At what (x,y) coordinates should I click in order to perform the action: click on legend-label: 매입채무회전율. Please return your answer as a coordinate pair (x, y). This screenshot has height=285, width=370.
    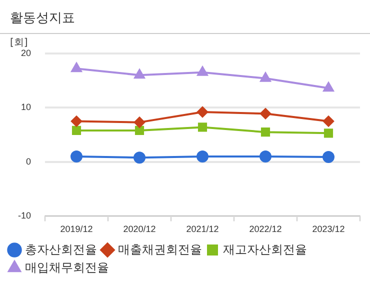
    Looking at the image, I should click on (67, 267).